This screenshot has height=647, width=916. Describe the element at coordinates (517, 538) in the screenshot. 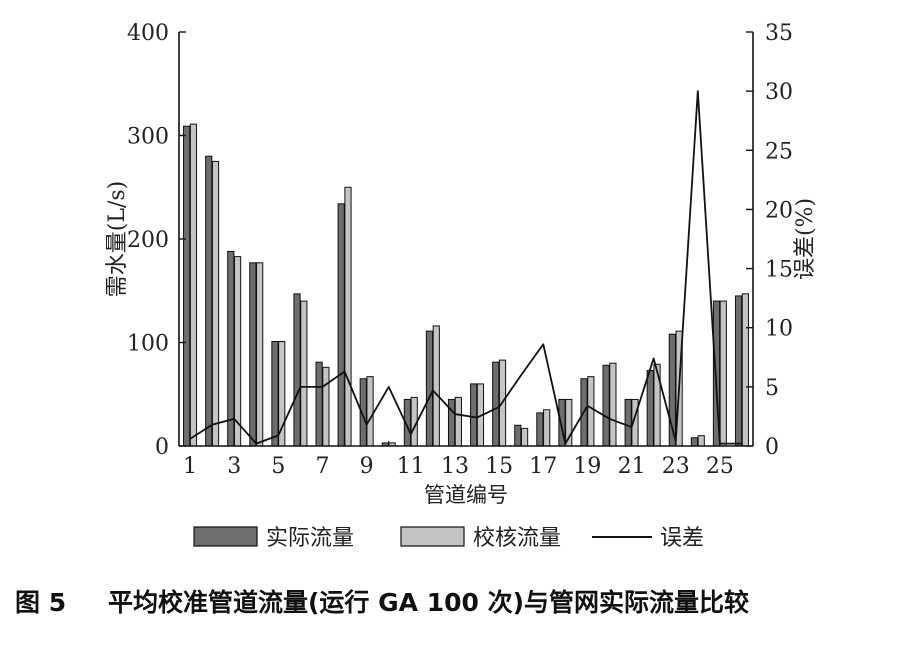

I see `legend-label-check: 校核流量` at that location.